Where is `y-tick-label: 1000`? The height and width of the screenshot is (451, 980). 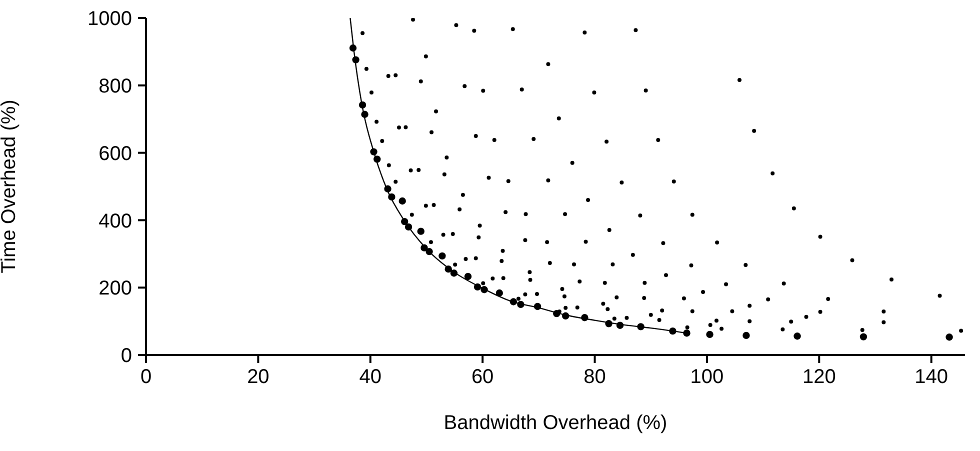
y-tick-label: 1000 is located at coordinates (110, 19).